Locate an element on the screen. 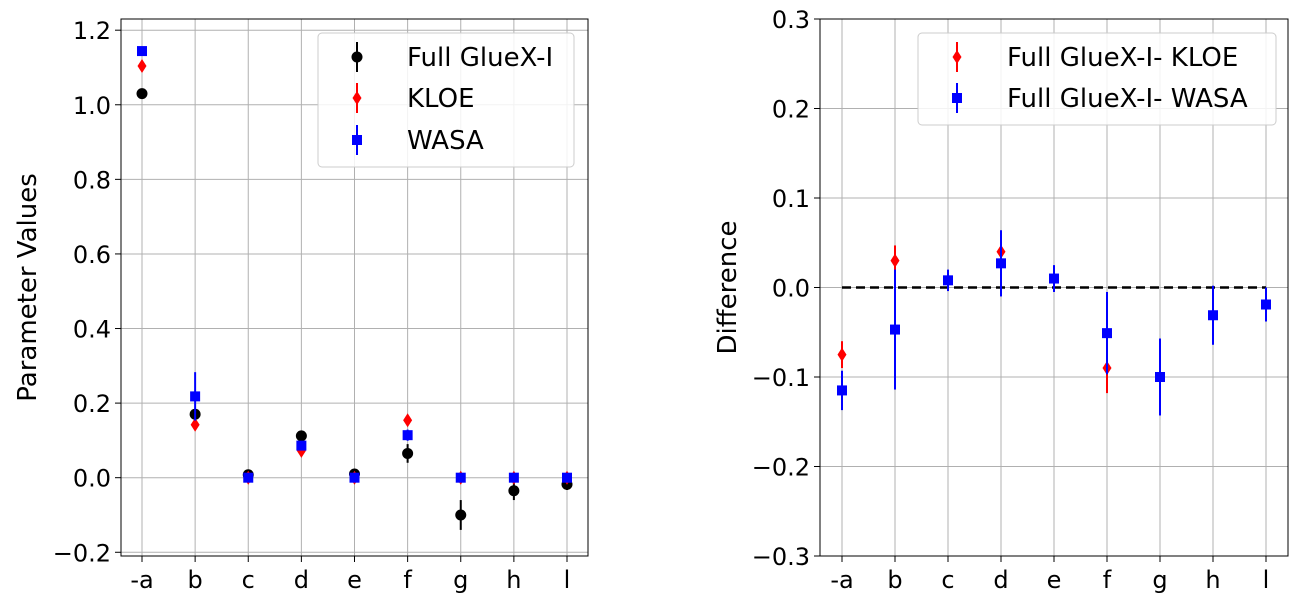  legend-entry: KLOE is located at coordinates (441, 99).